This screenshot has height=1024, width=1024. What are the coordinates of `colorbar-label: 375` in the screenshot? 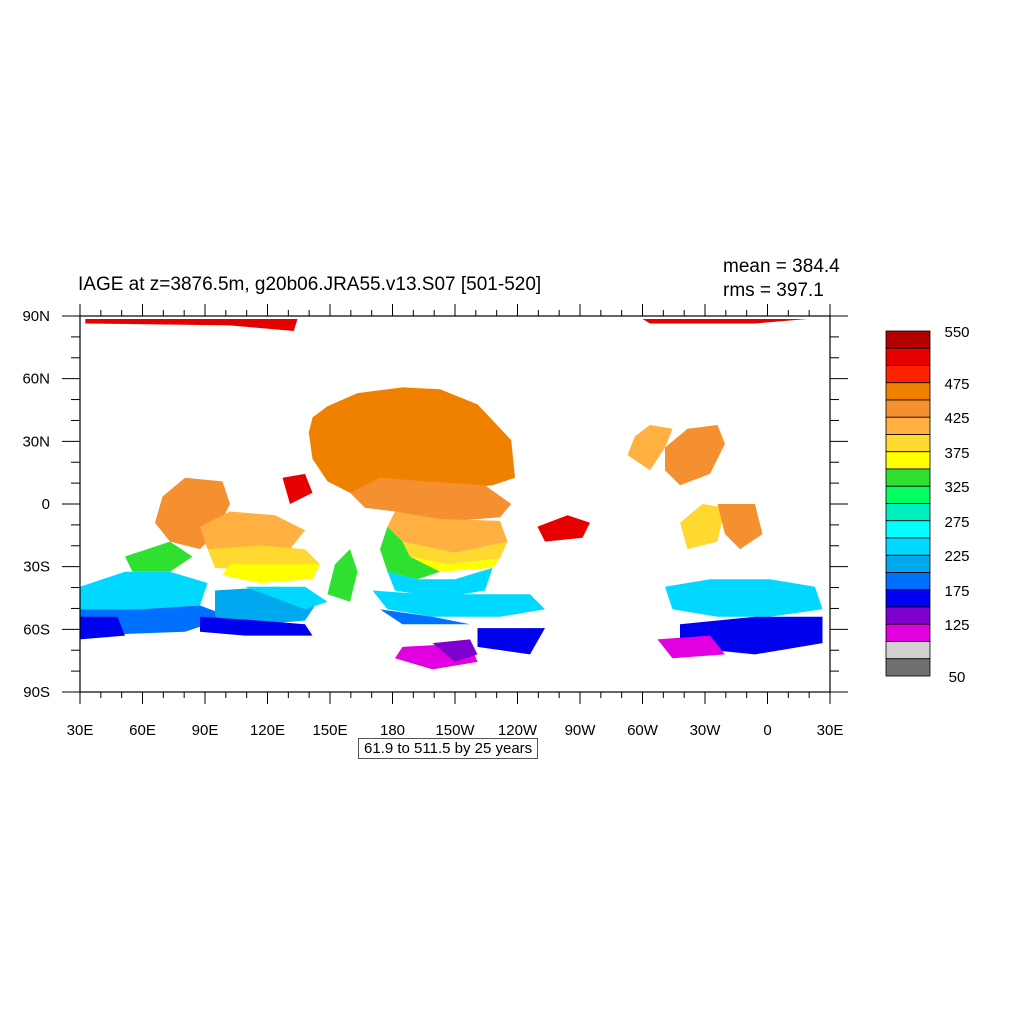 It's located at (956, 453).